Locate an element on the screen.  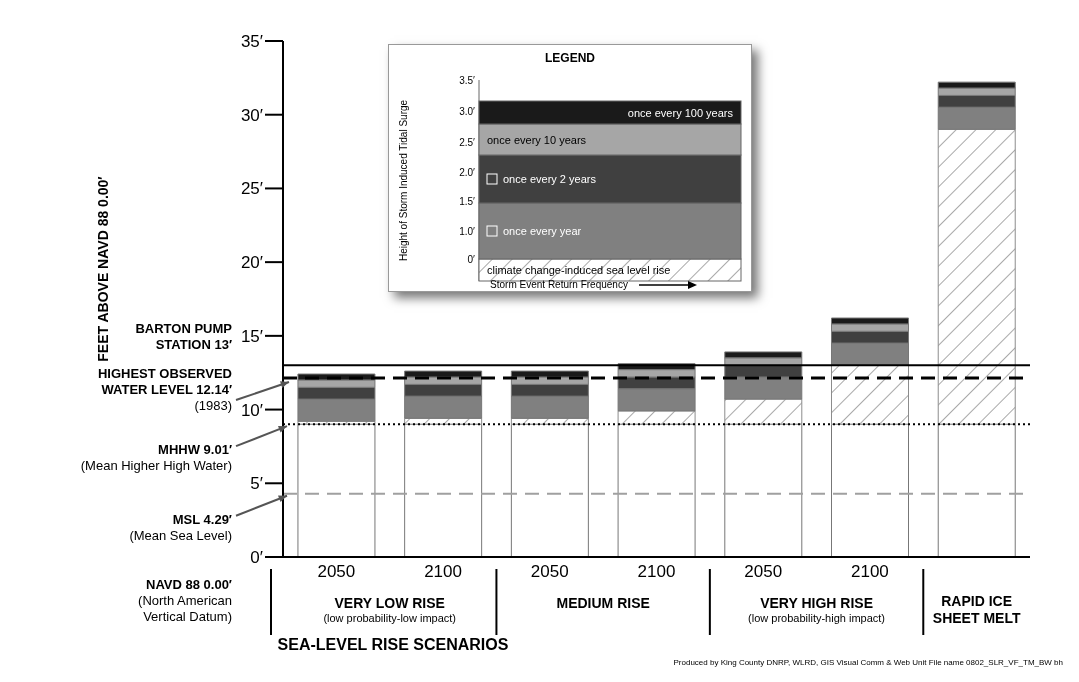
text: RAPID ICE SHEET MELT is located at coordinates (976, 610).